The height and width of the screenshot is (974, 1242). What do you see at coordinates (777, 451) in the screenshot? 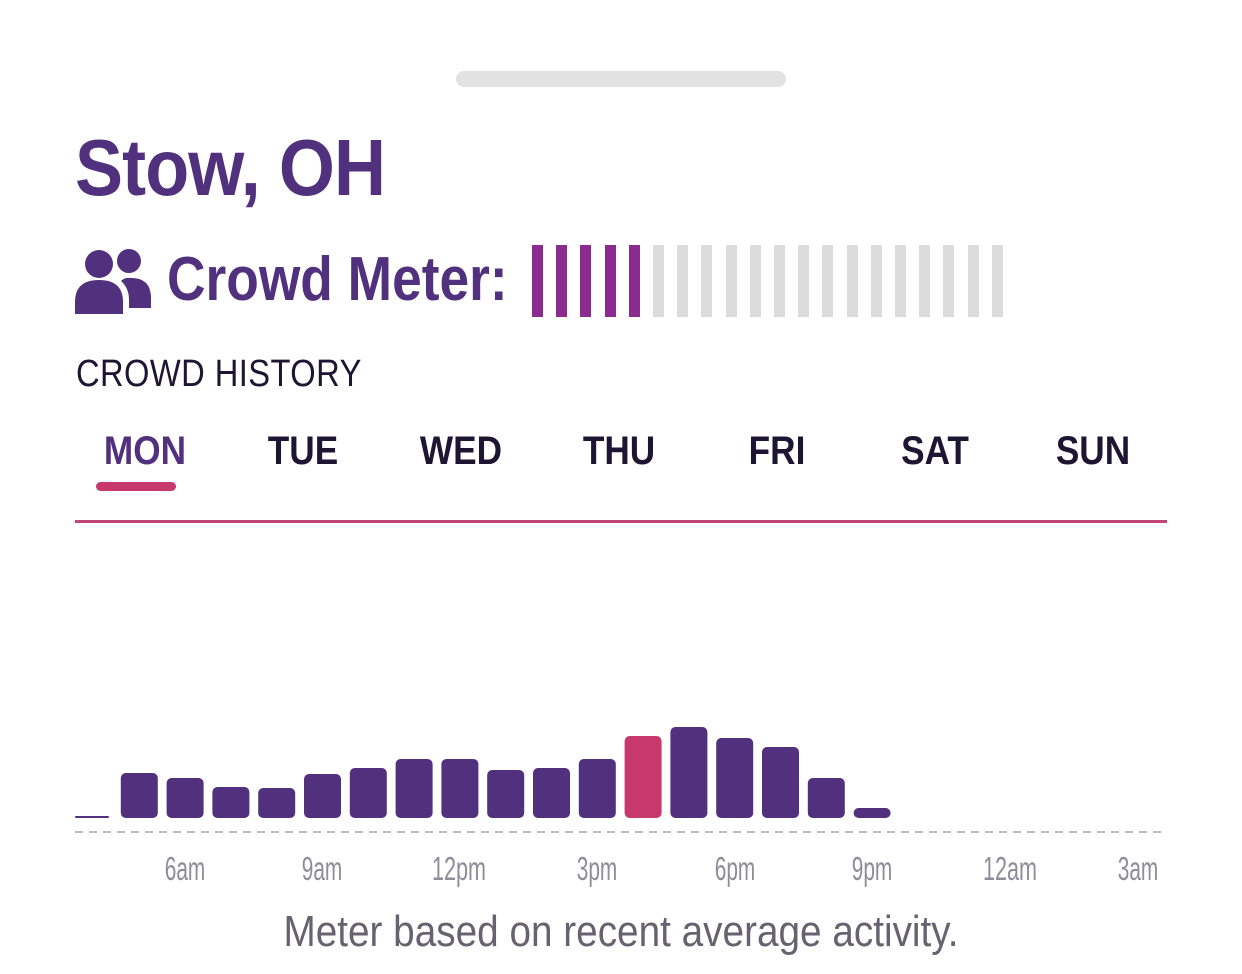
I see `tab-label: FRI` at bounding box center [777, 451].